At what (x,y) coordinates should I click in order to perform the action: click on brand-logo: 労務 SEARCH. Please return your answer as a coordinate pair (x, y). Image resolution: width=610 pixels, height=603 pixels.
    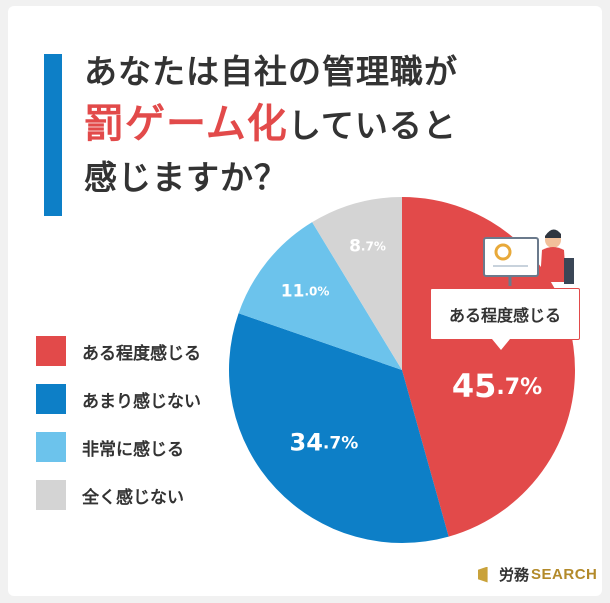
    Looking at the image, I should click on (537, 574).